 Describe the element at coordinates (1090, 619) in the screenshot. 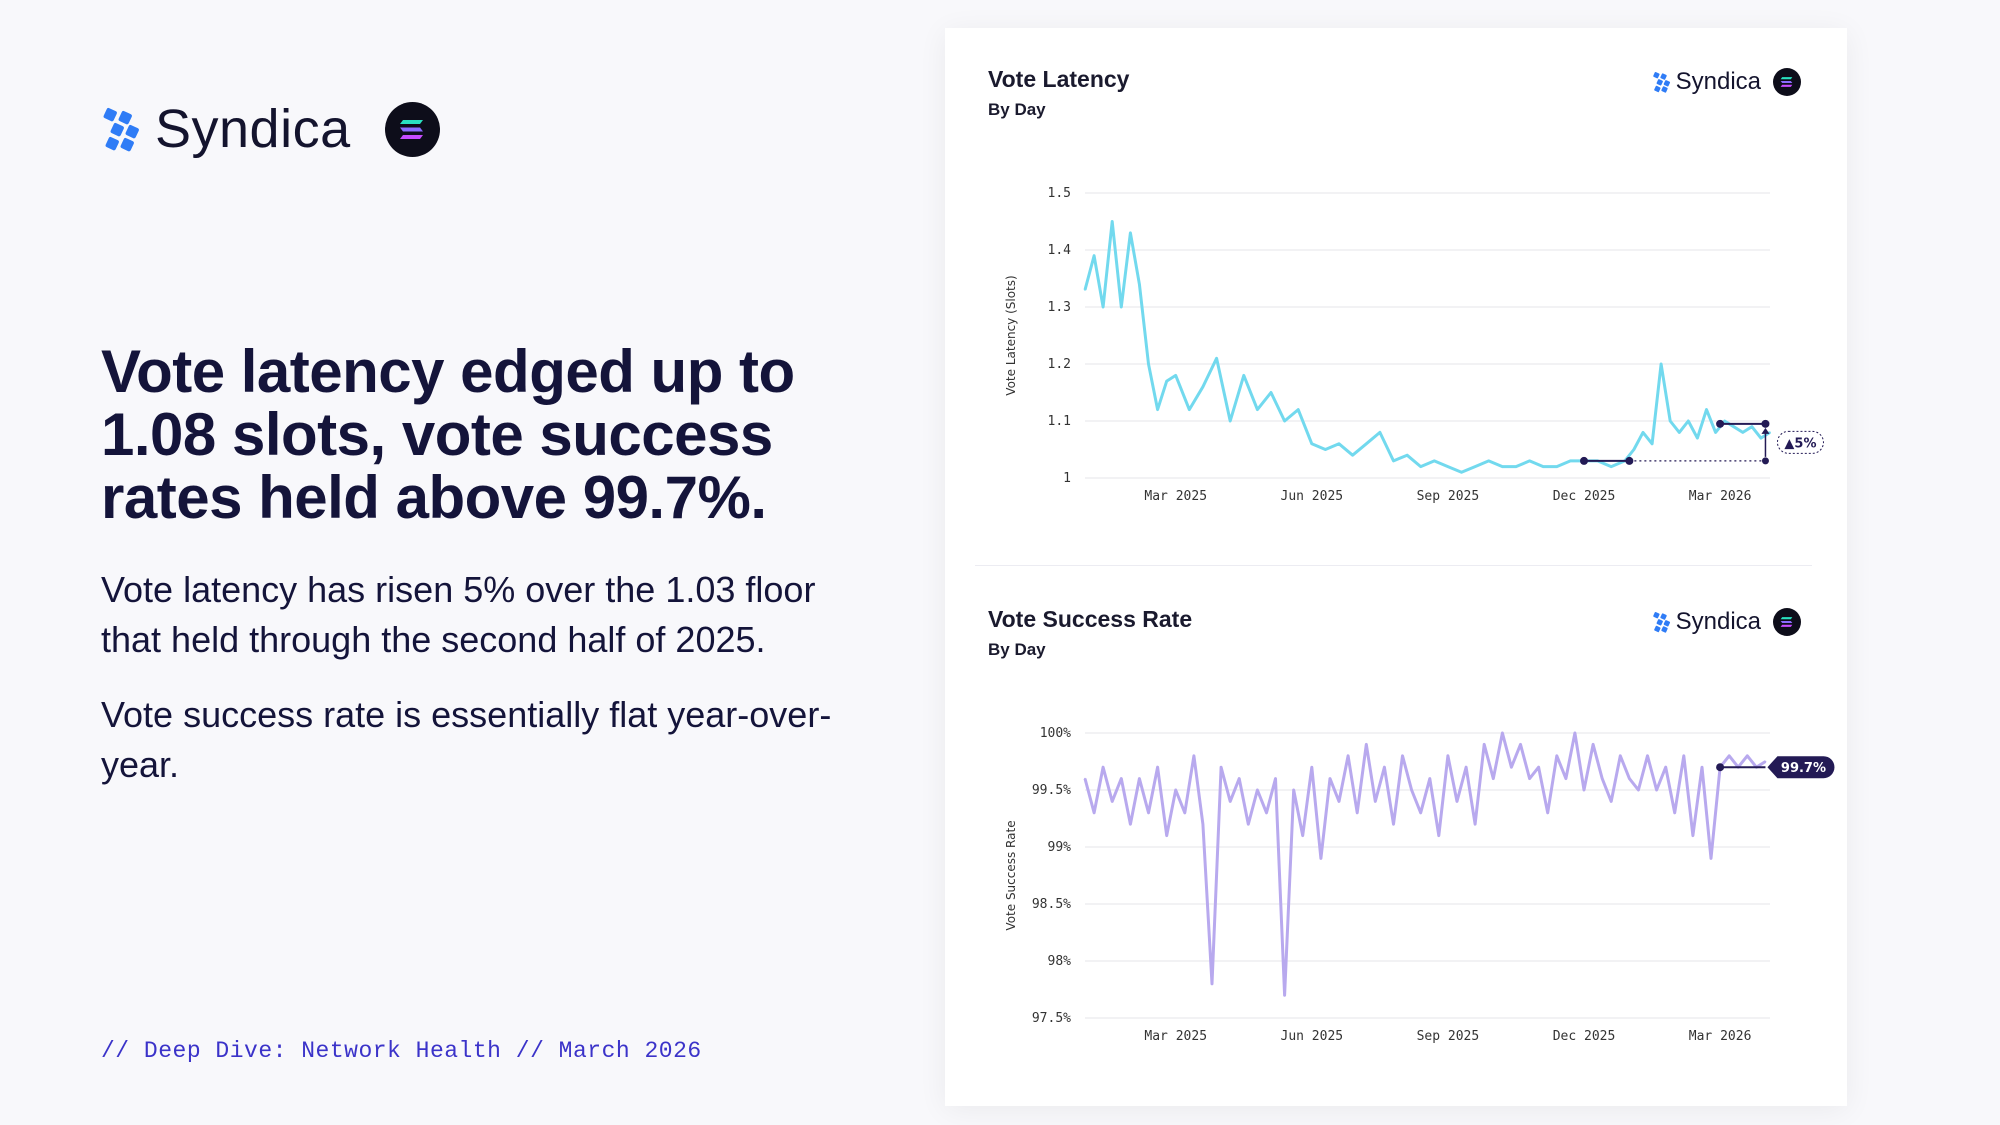

I see `success-chart-title: Vote Success Rate` at that location.